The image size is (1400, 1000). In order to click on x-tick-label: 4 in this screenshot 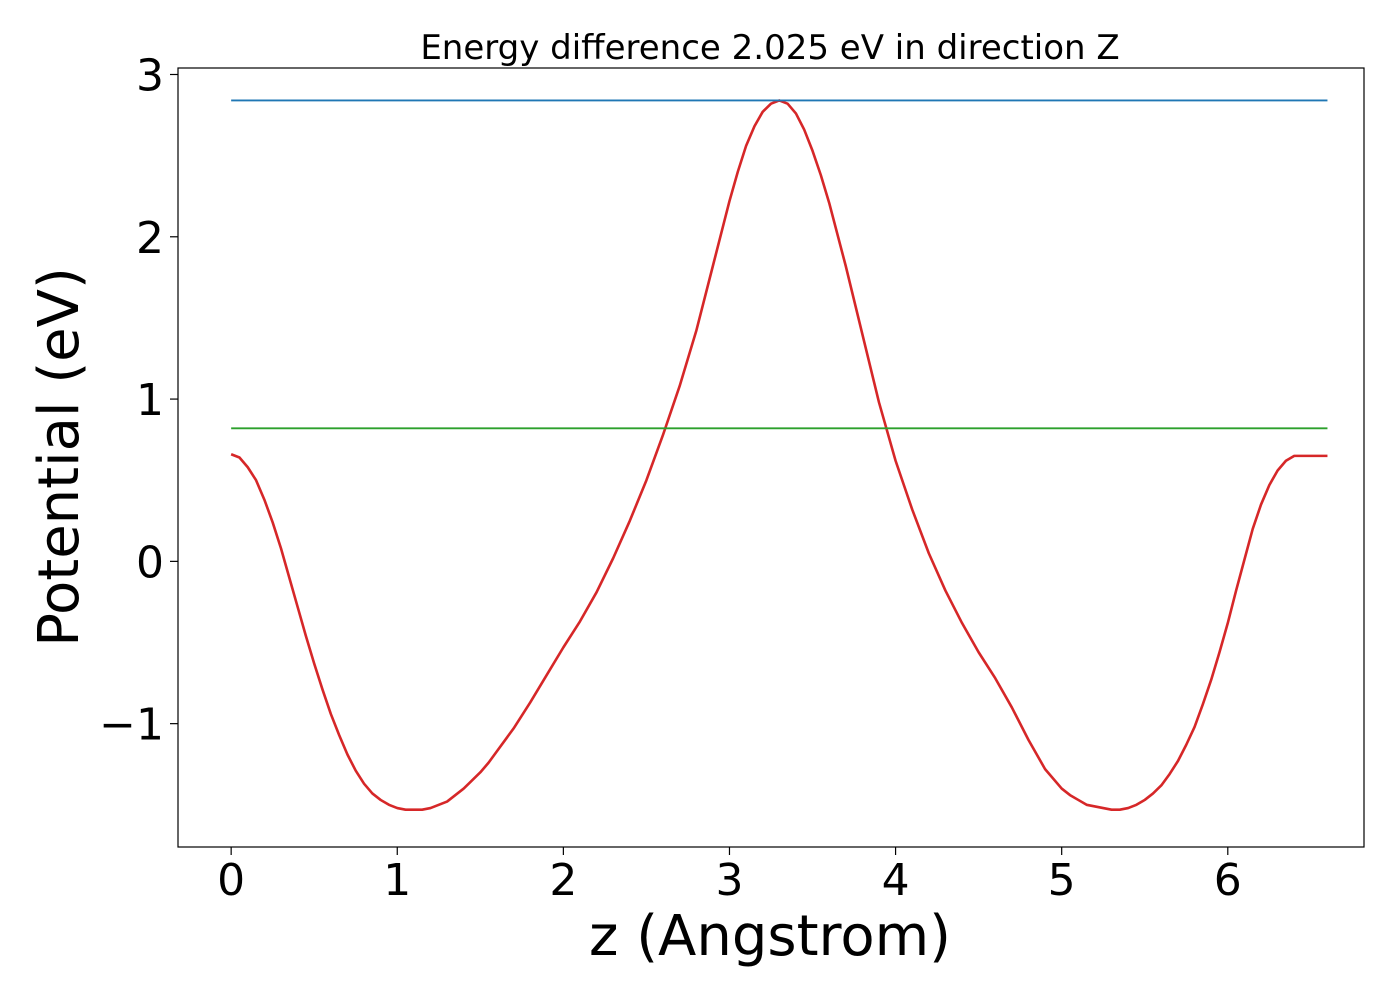, I will do `click(896, 880)`.